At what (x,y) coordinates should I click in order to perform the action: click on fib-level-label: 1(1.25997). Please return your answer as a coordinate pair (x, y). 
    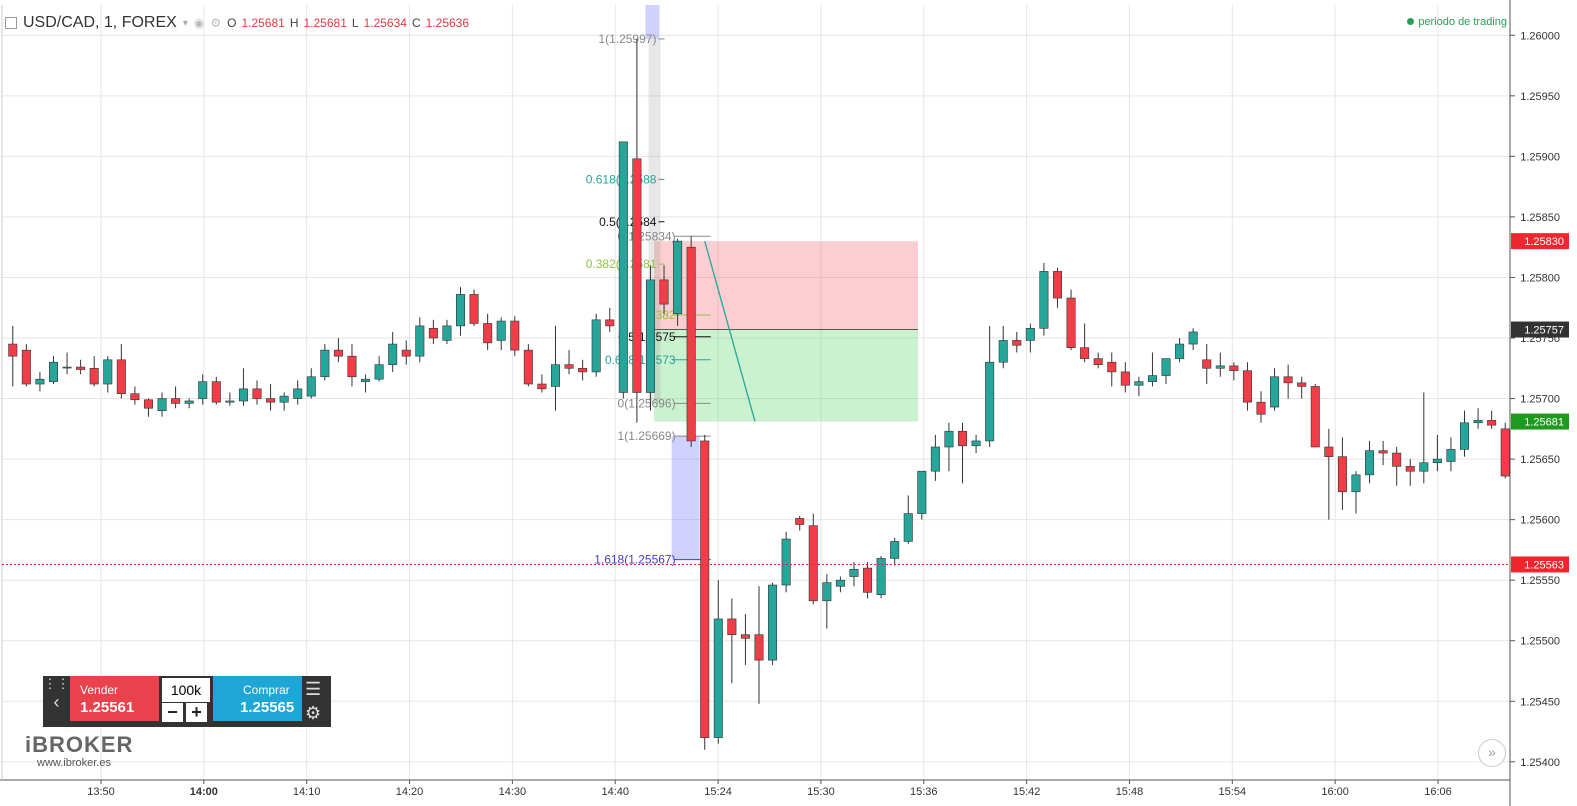
    Looking at the image, I should click on (627, 39).